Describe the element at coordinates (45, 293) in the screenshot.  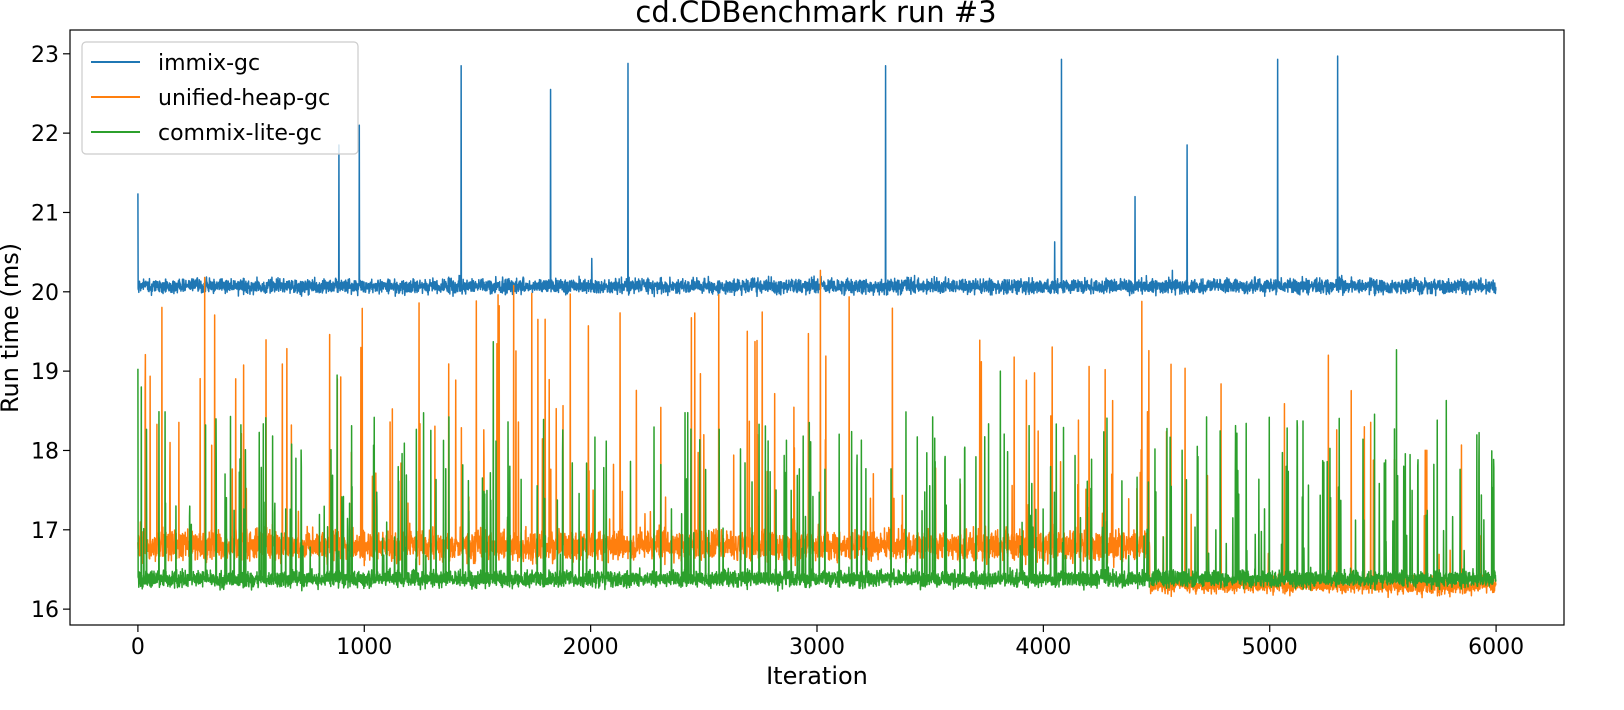
I see `y-tick-label: 20` at that location.